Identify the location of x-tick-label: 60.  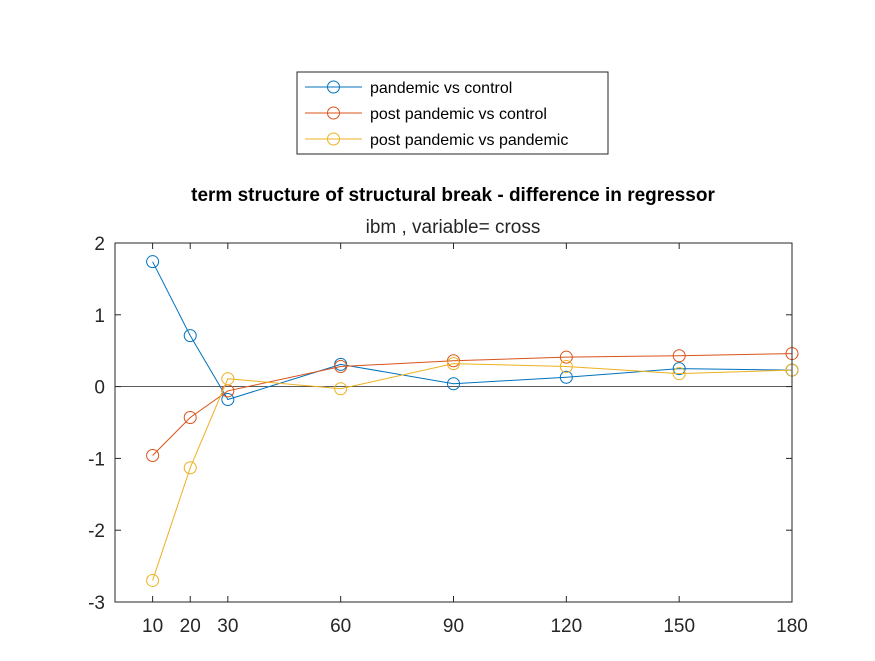
(340, 626).